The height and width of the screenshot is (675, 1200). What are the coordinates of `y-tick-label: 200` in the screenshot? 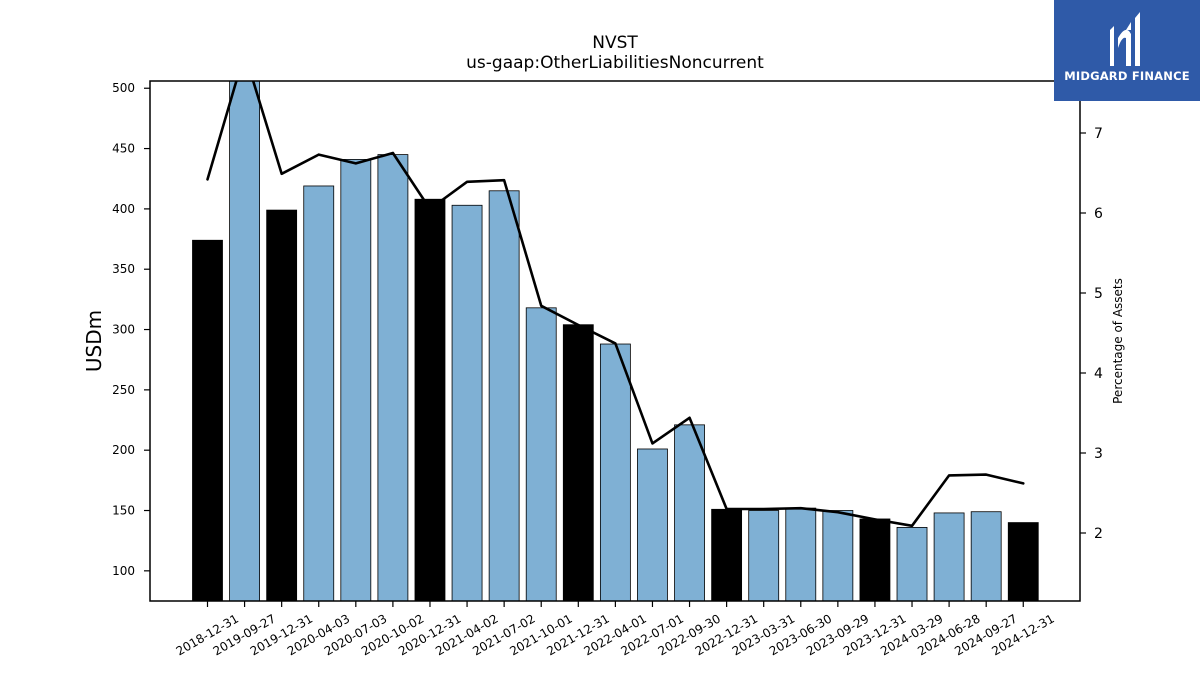 It's located at (123, 450).